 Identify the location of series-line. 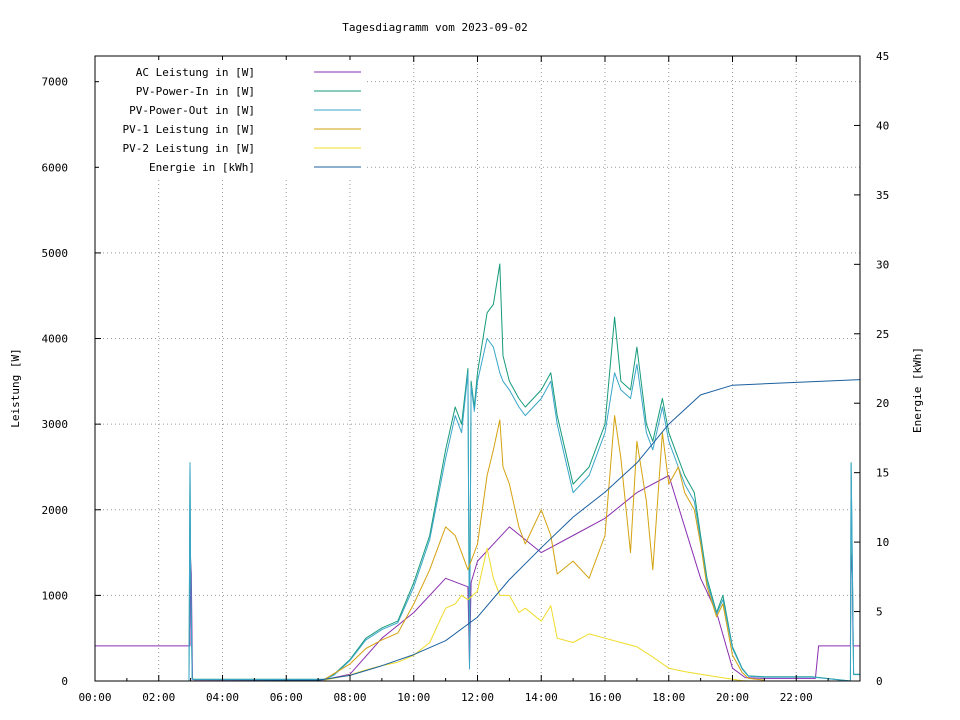
(536, 614).